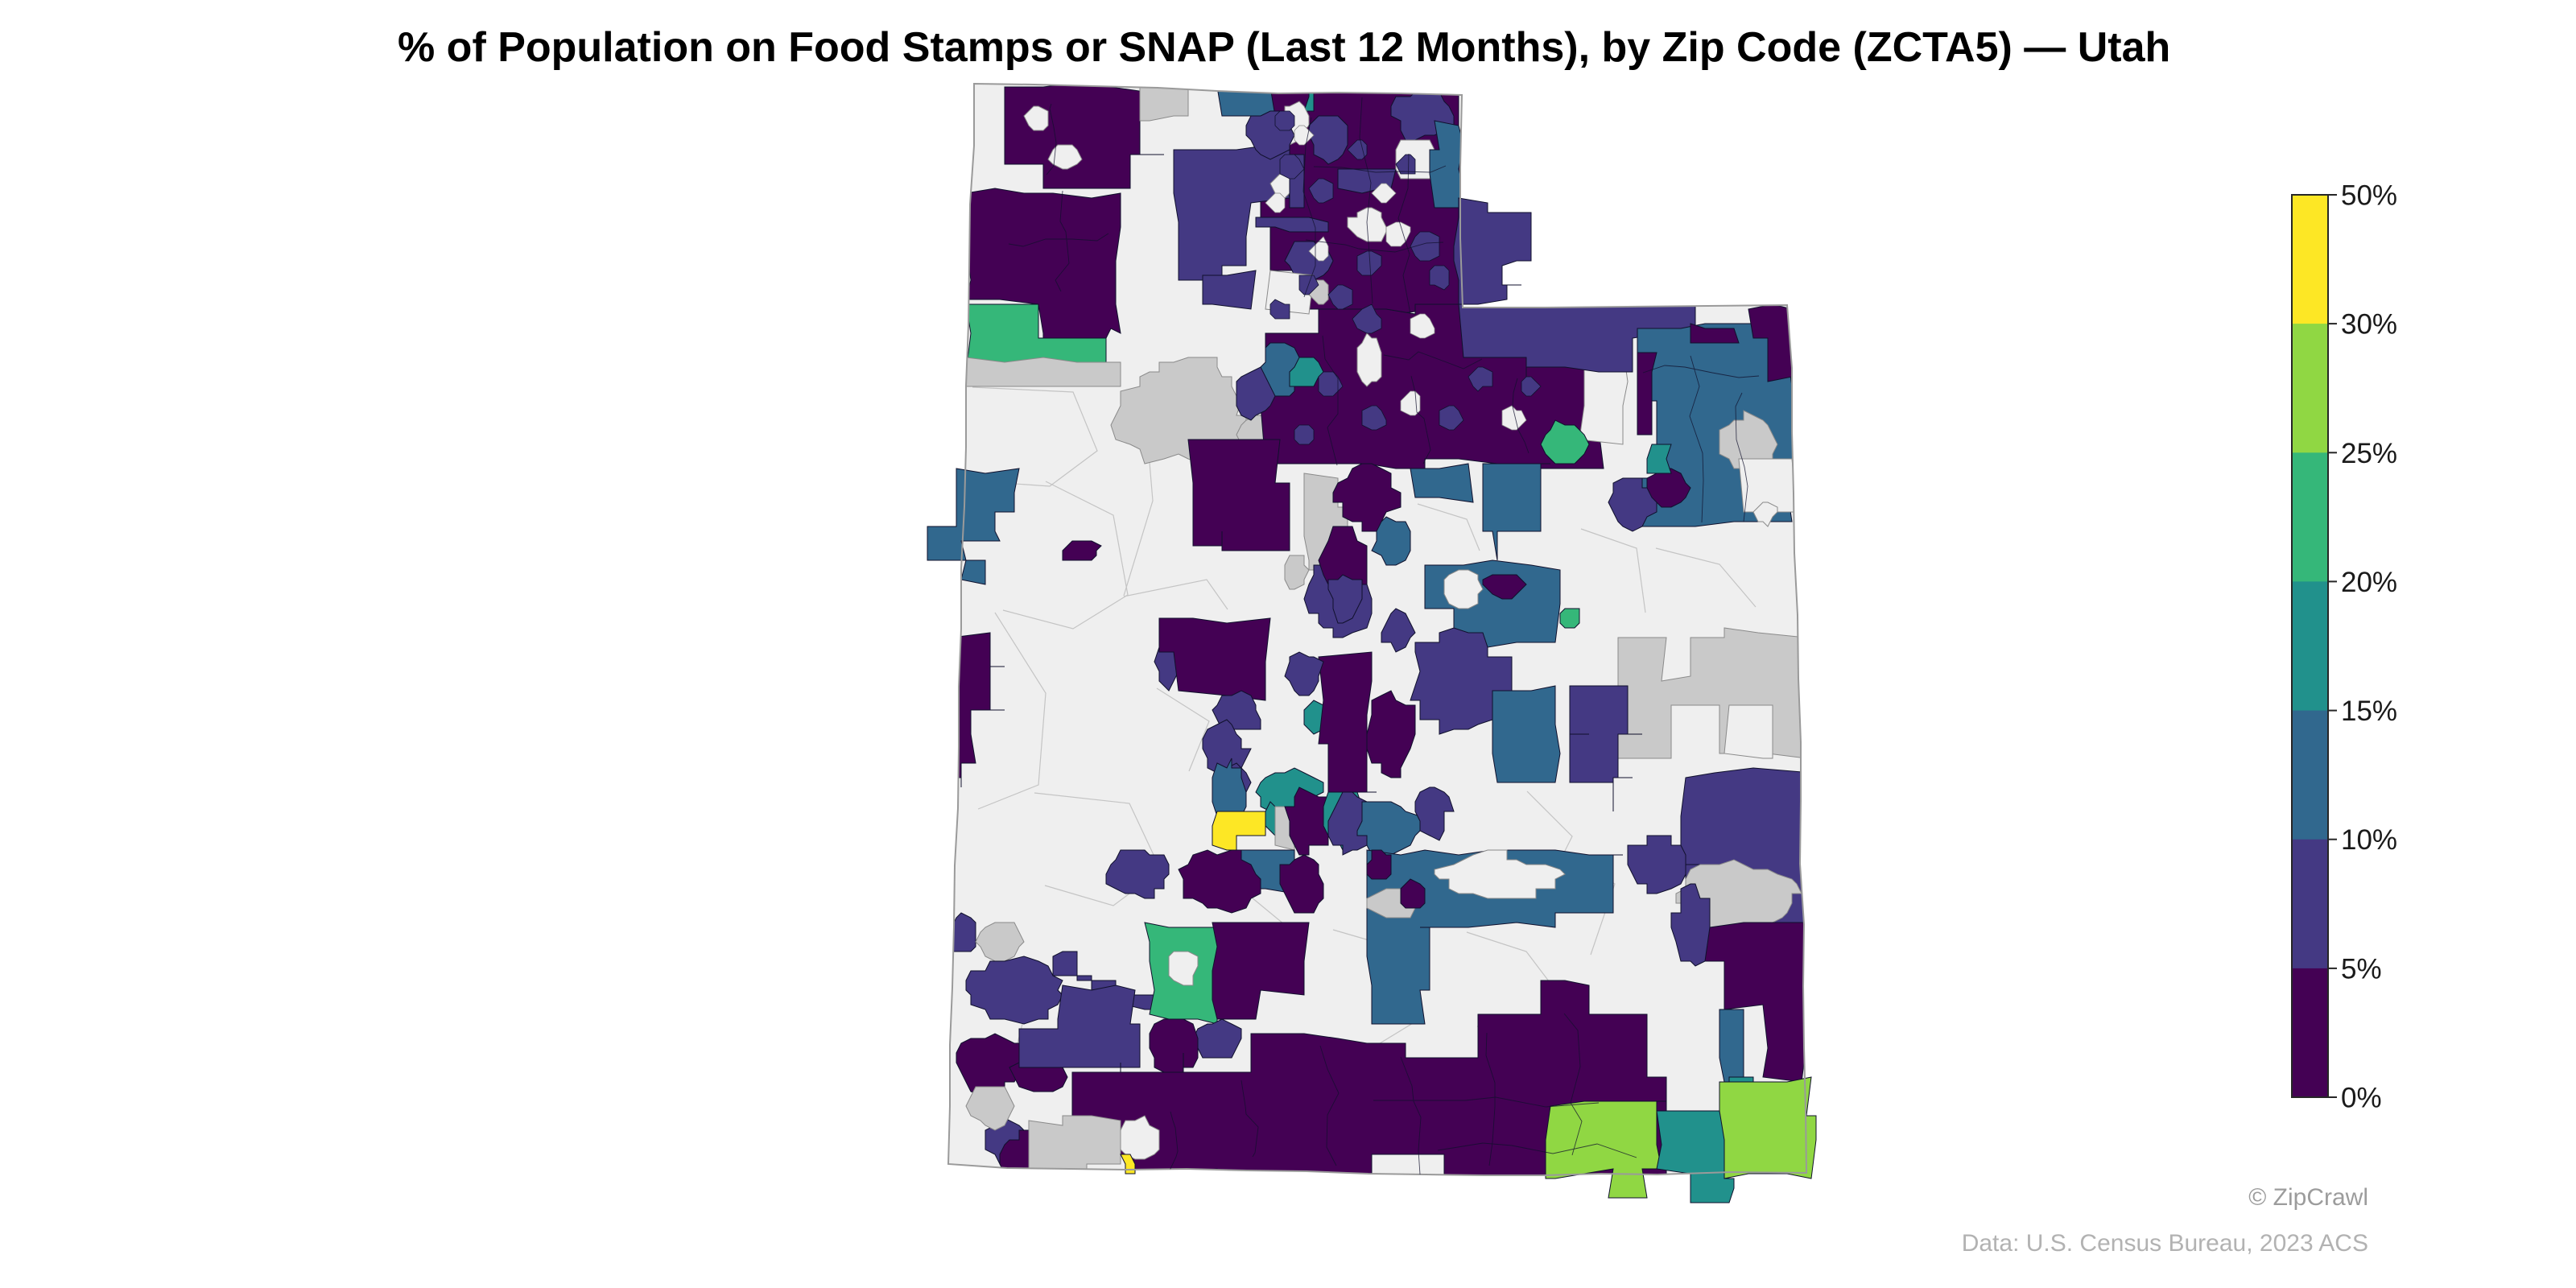 The height and width of the screenshot is (1288, 2576). Describe the element at coordinates (2369, 711) in the screenshot. I see `svg-text: 15%` at that location.